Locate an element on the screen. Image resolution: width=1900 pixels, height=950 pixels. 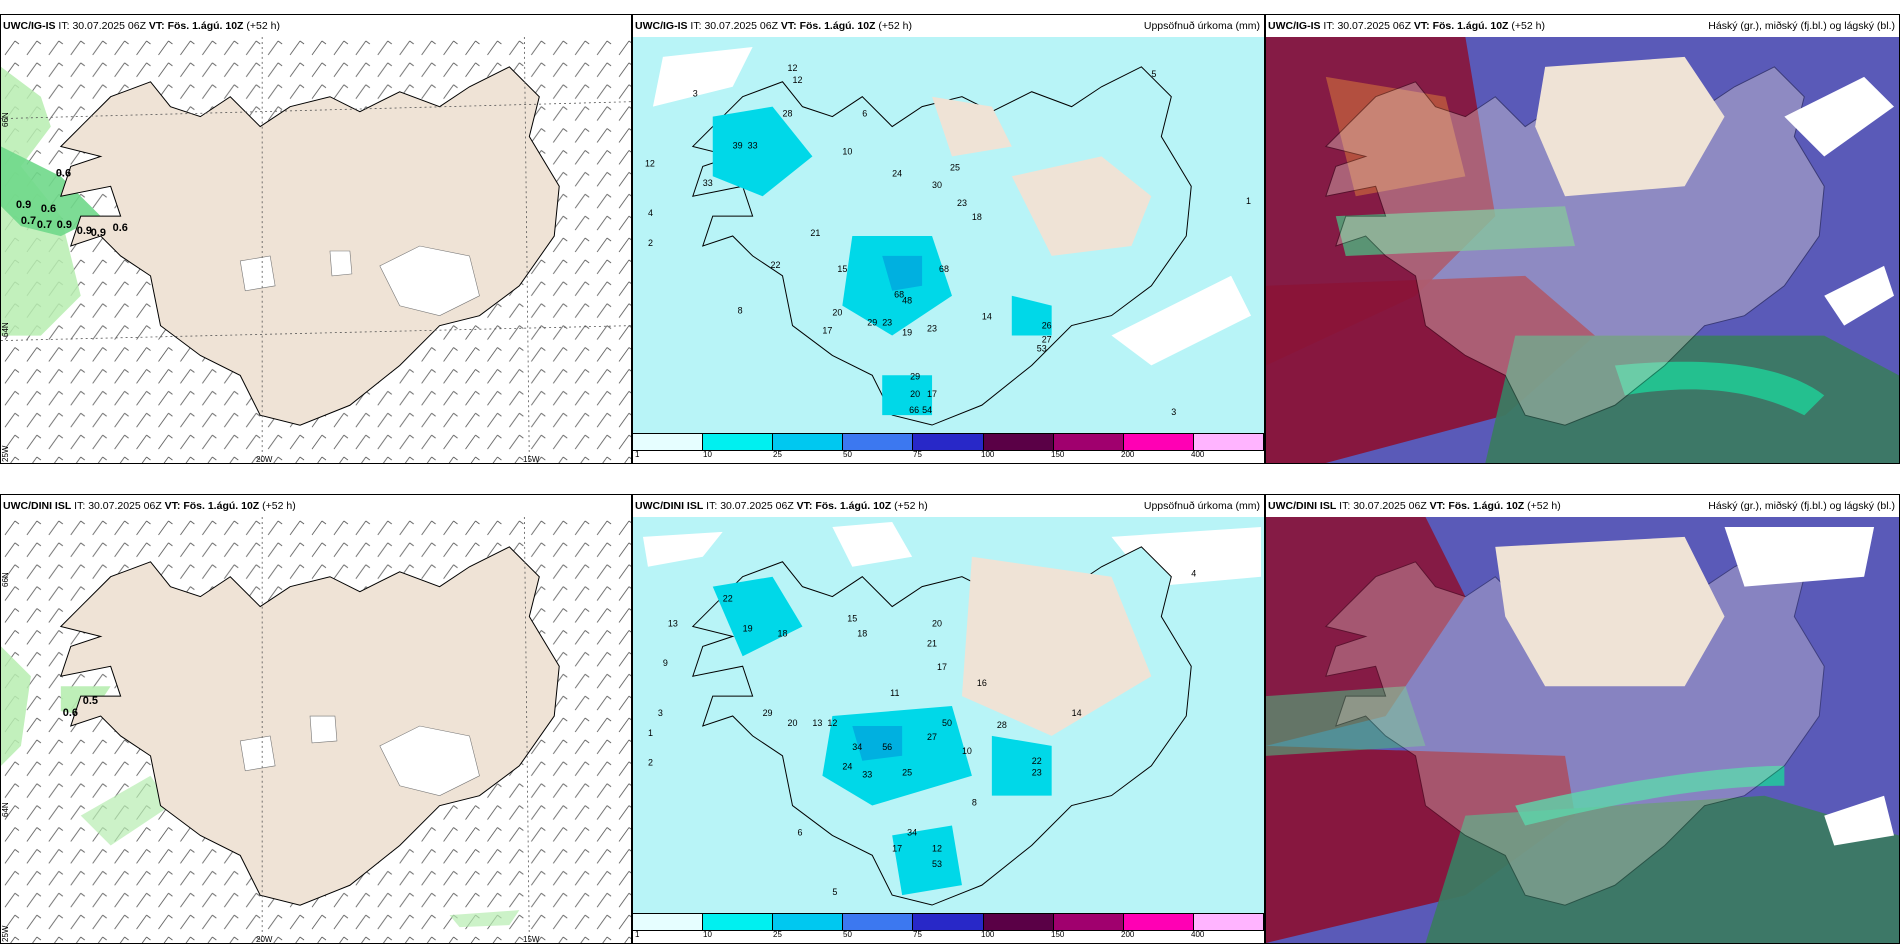
wind-map-svg: 0.6 0.9 0.6 0.7 0.7 0.9 0.9 0.9 0.6 is located at coordinates (316, 250).